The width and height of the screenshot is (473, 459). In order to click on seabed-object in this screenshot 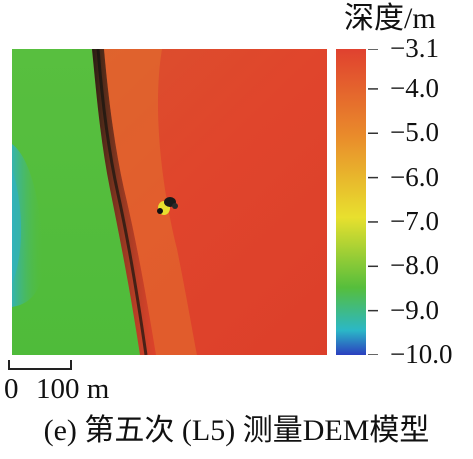, I will do `click(167, 206)`.